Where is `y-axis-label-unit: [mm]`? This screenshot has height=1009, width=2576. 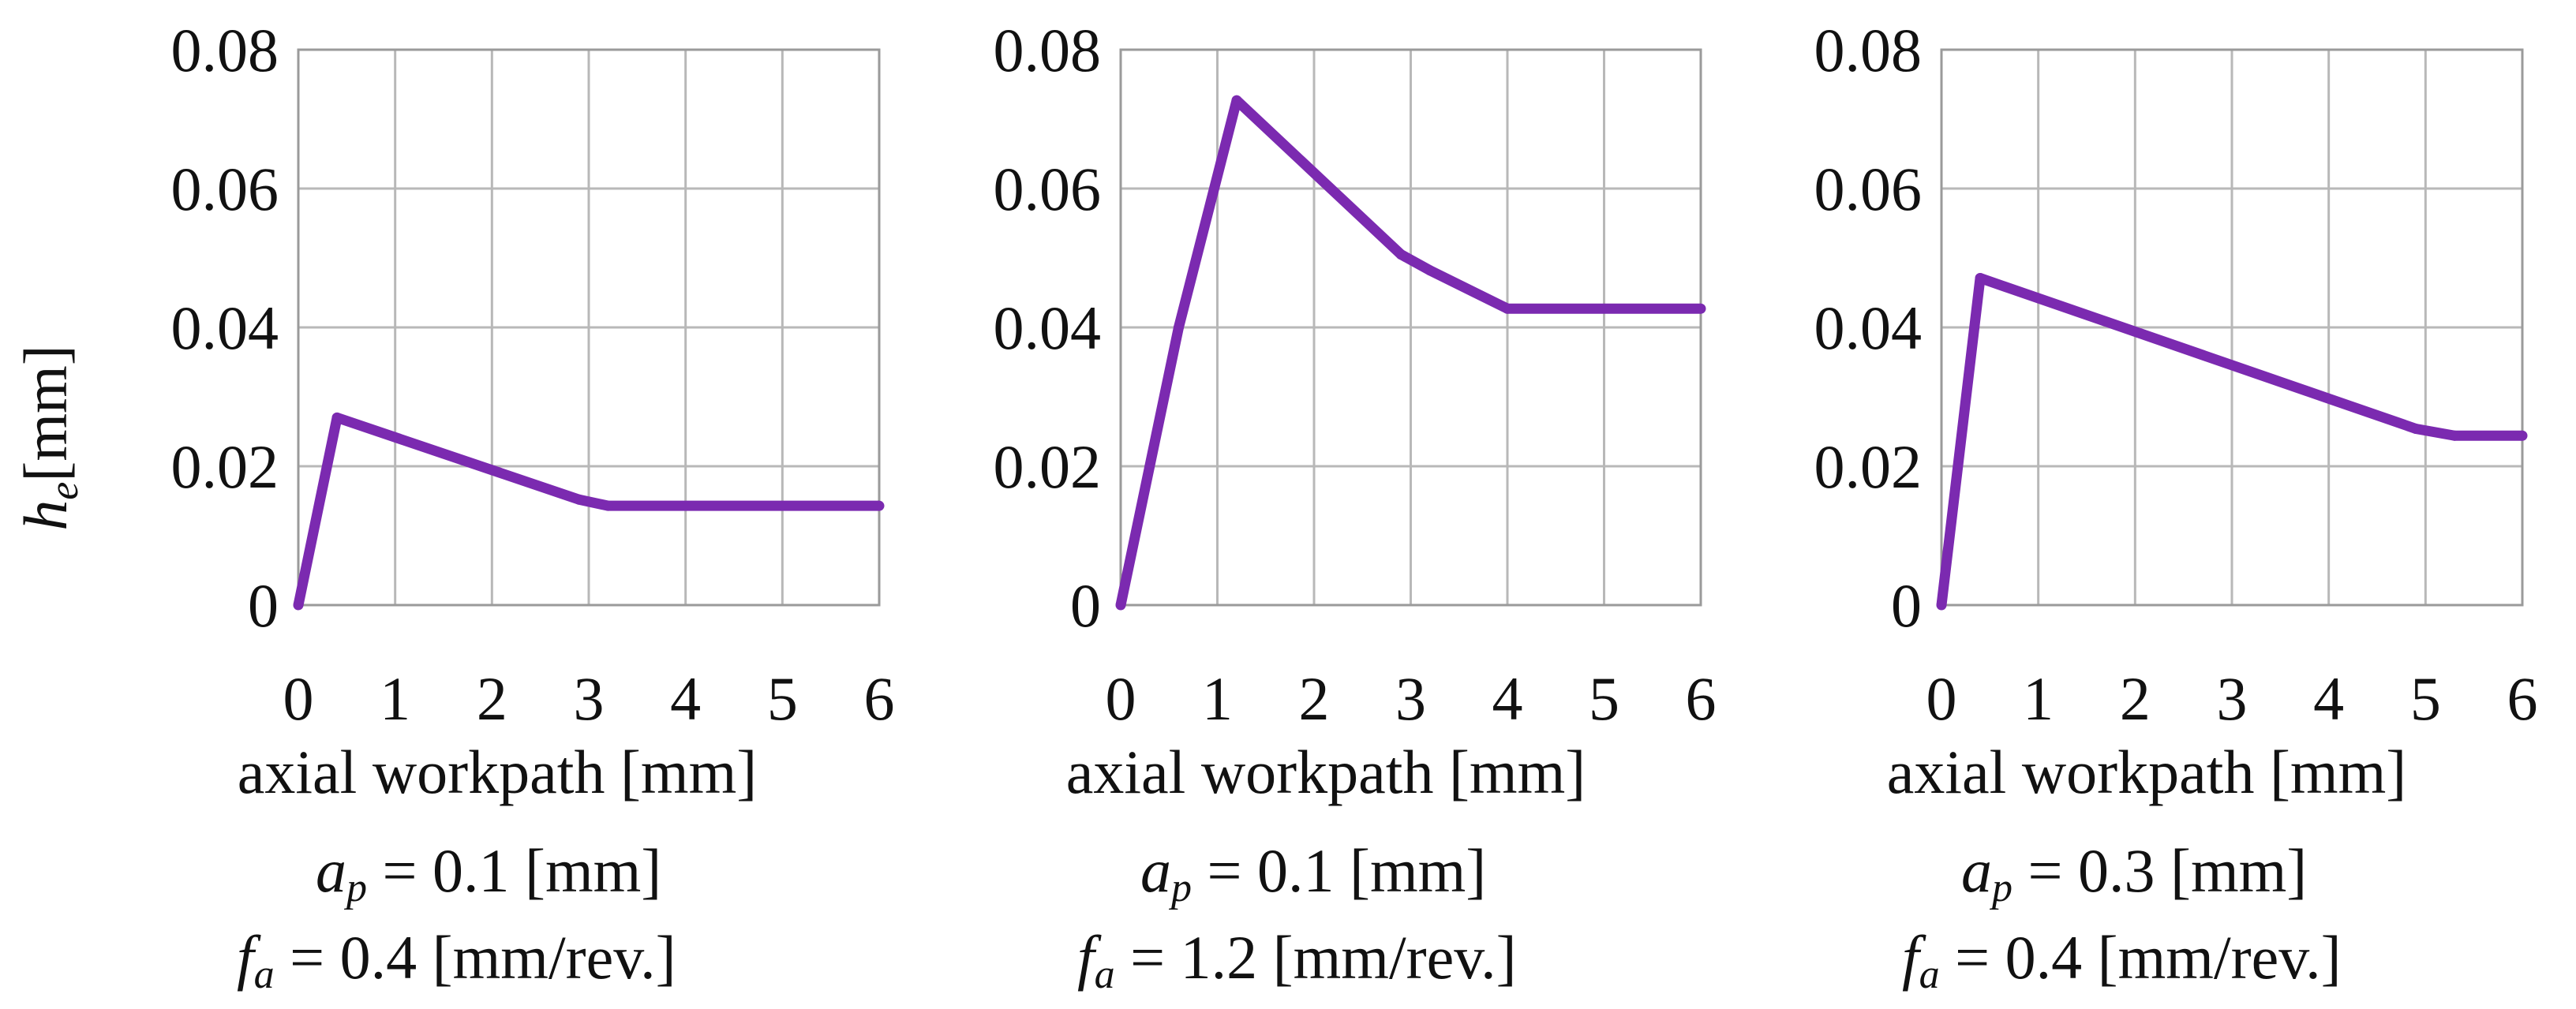
y-axis-label-unit: [mm] is located at coordinates (45, 413).